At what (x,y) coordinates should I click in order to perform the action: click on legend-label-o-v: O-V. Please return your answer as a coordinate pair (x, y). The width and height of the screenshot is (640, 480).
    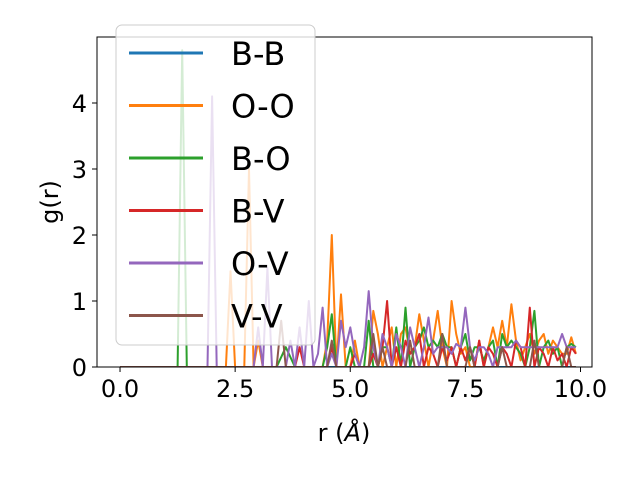
    Looking at the image, I should click on (260, 264).